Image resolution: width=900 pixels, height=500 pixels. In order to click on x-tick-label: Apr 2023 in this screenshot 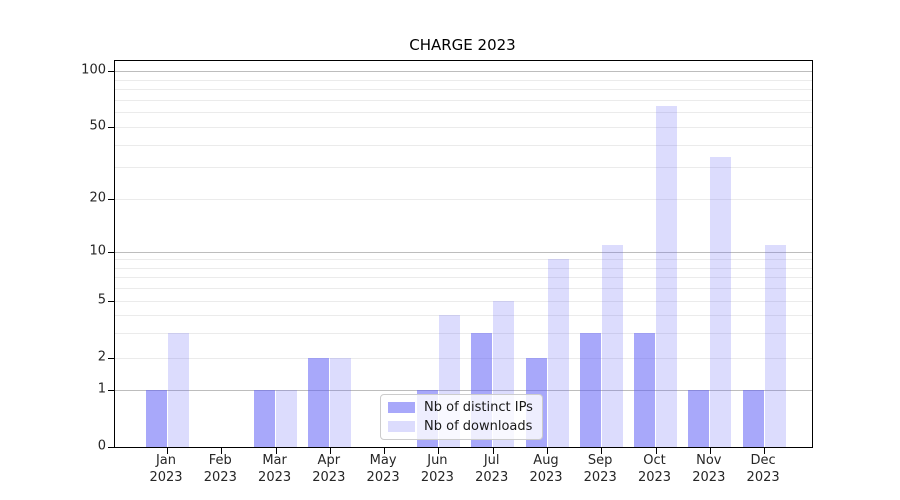, I will do `click(329, 469)`.